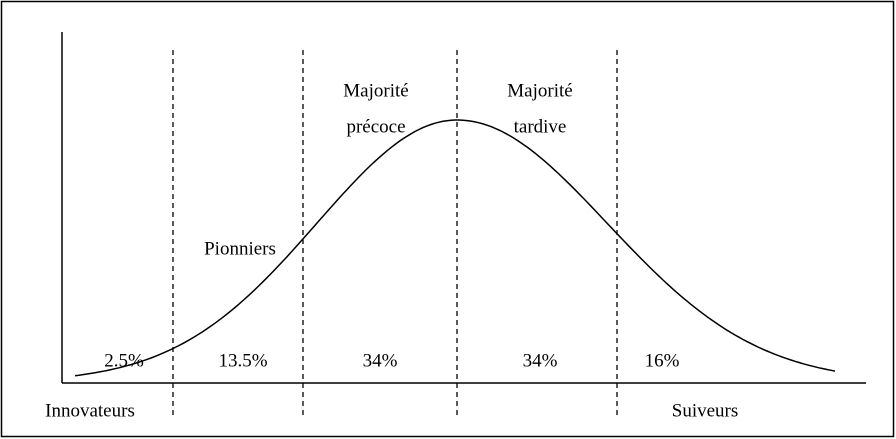 The height and width of the screenshot is (439, 896). Describe the element at coordinates (124, 360) in the screenshot. I see `segment-share: 2.5%` at that location.